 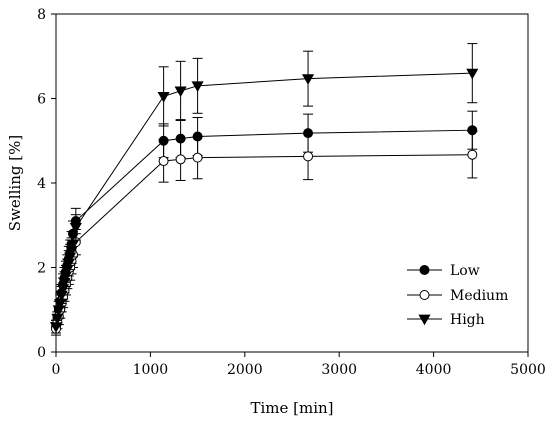 I want to click on legend-marker-low, so click(x=424, y=270).